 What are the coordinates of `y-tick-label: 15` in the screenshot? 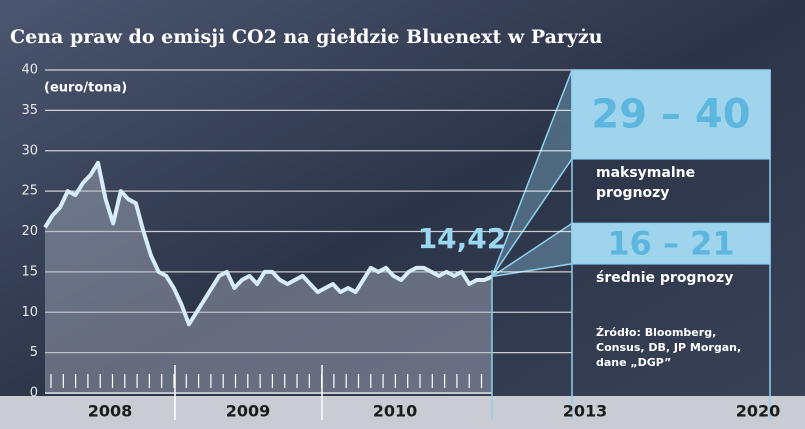 It's located at (29, 271).